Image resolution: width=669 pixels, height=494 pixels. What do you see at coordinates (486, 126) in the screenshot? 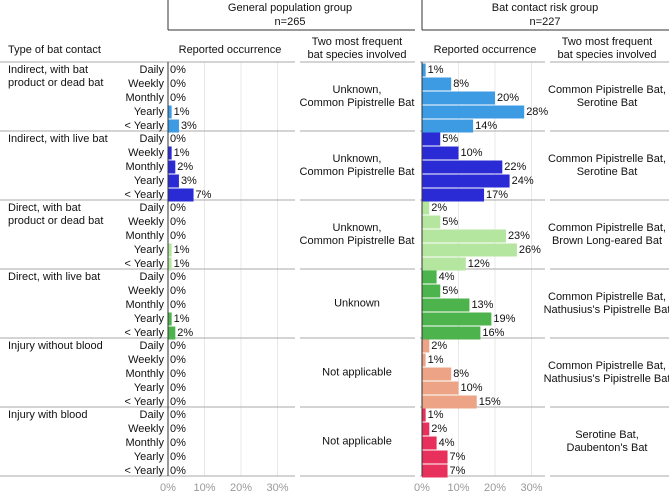
I see `value-label: 14%` at bounding box center [486, 126].